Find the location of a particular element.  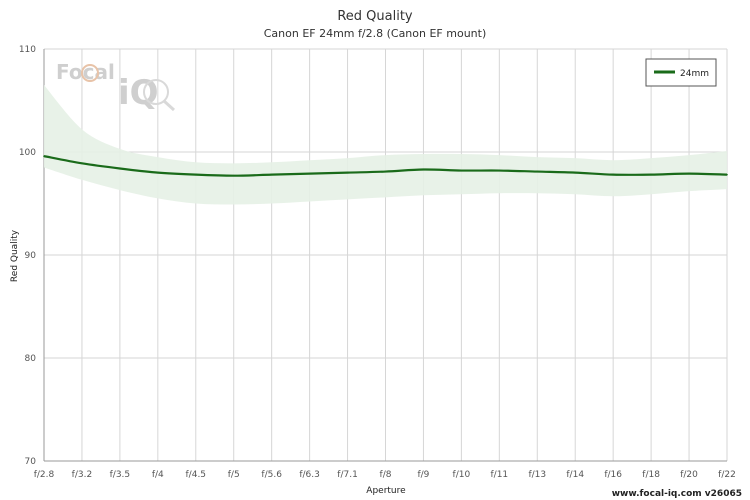

x-axis-label: Aperture is located at coordinates (386, 491).